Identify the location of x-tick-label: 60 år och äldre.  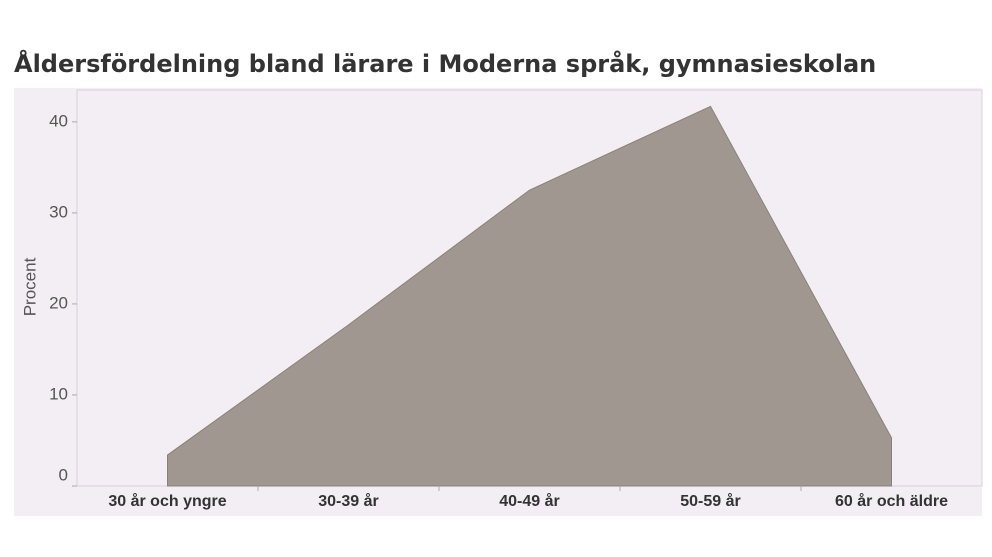
(891, 501).